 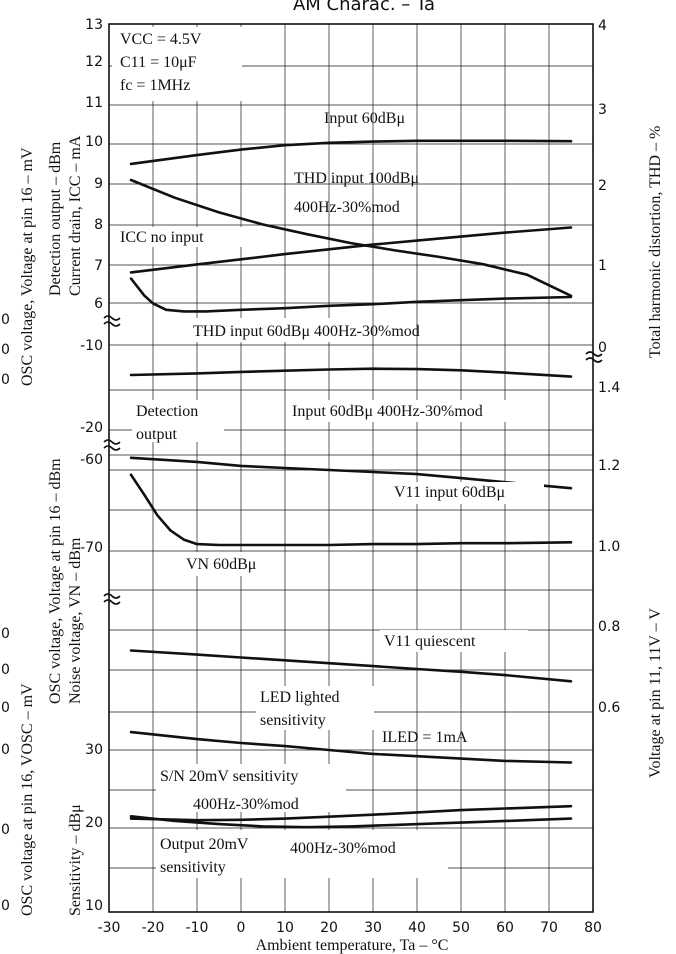 I want to click on det-label-bg, so click(x=178, y=421).